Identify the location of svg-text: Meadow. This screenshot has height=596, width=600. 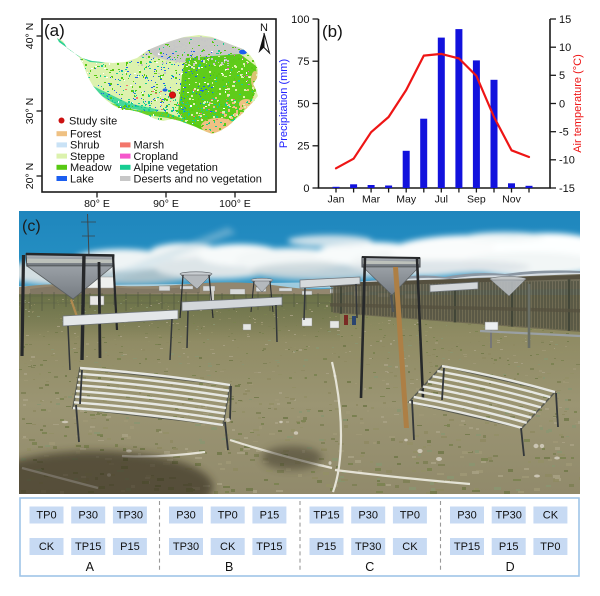
(91, 168).